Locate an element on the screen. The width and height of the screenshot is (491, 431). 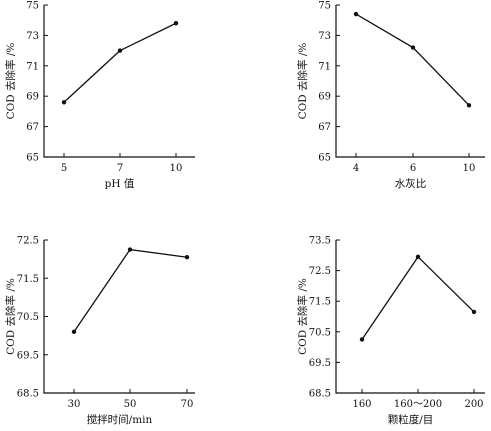
x-tick-label: 70 is located at coordinates (187, 404).